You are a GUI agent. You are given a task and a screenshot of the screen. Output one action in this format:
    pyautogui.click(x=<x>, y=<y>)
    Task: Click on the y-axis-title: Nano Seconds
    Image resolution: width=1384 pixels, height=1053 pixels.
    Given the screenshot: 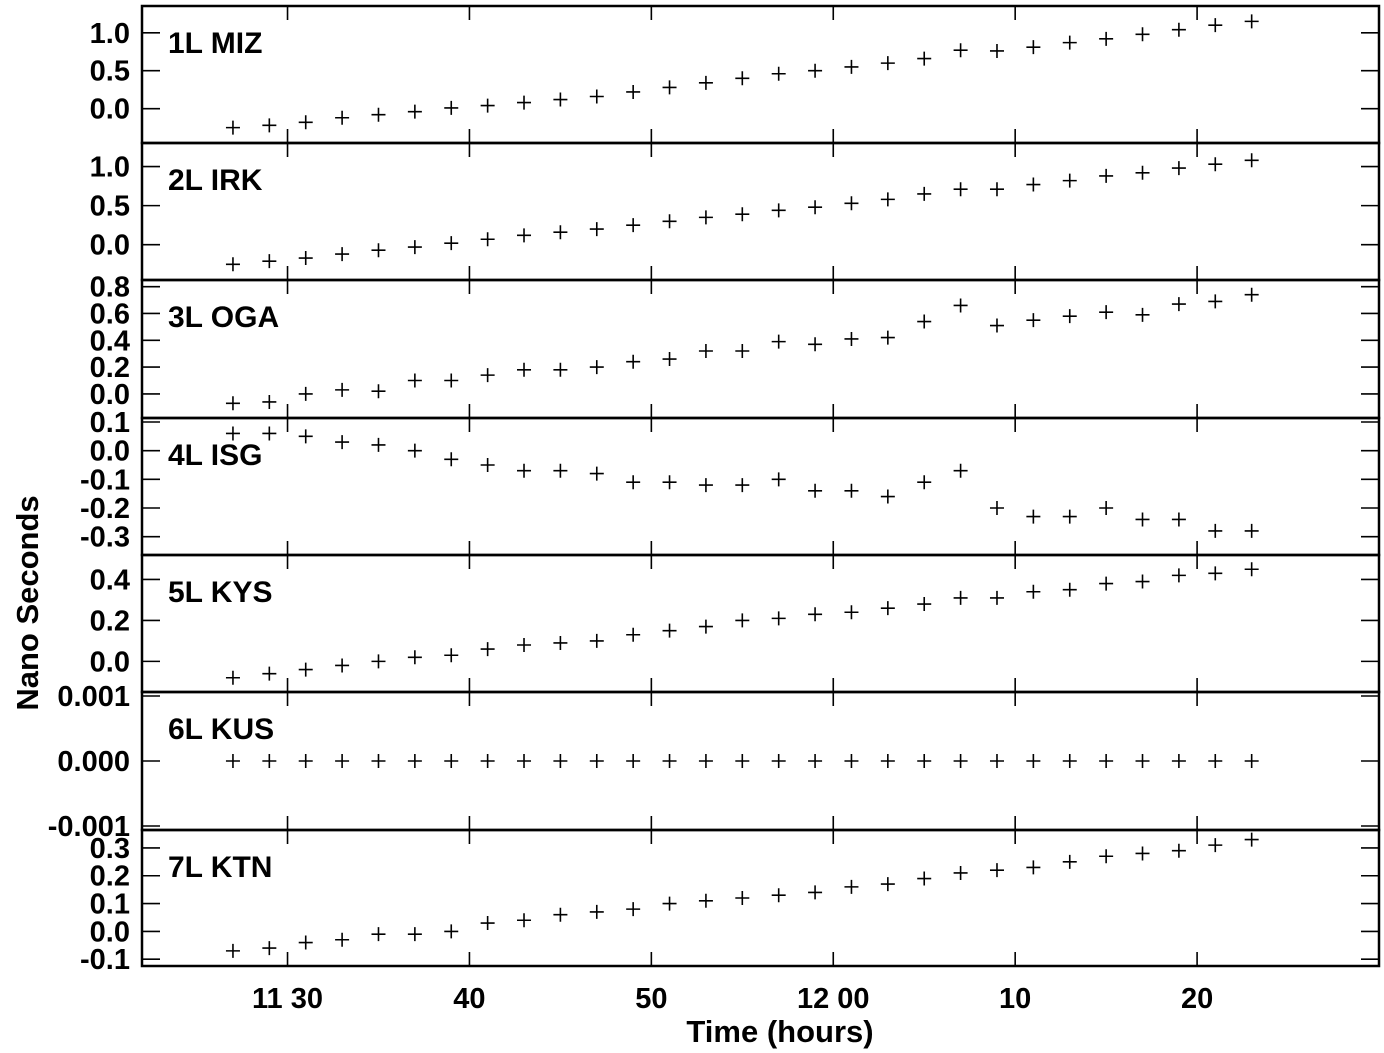 What is the action you would take?
    pyautogui.click(x=27, y=602)
    